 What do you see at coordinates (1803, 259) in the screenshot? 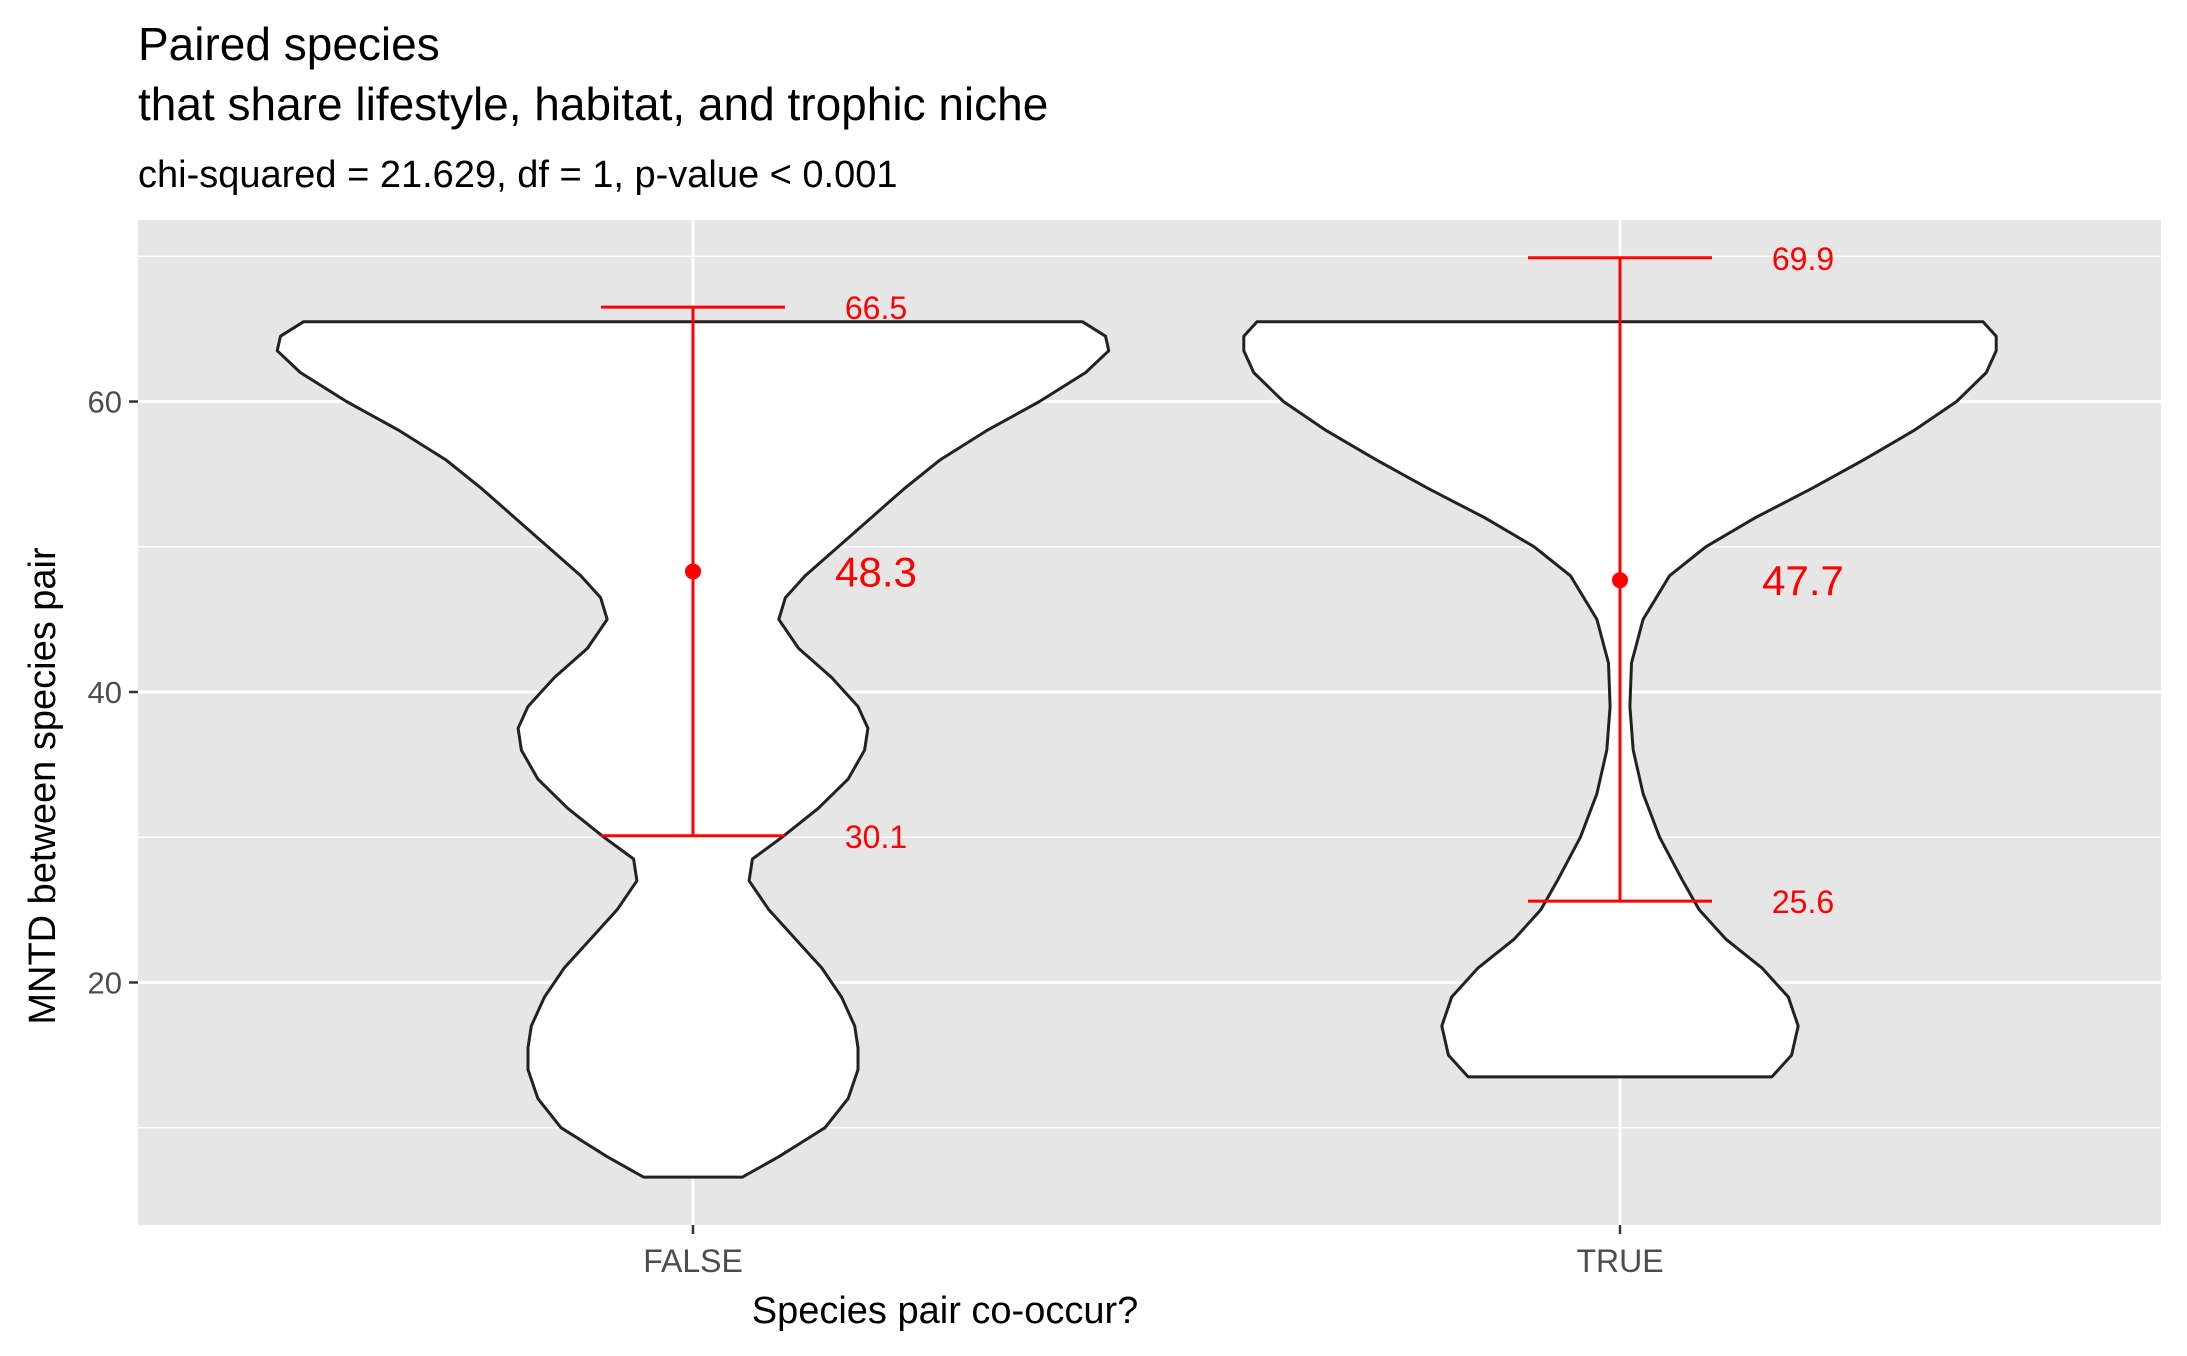
I see `upper-value-label-true: 69.9` at bounding box center [1803, 259].